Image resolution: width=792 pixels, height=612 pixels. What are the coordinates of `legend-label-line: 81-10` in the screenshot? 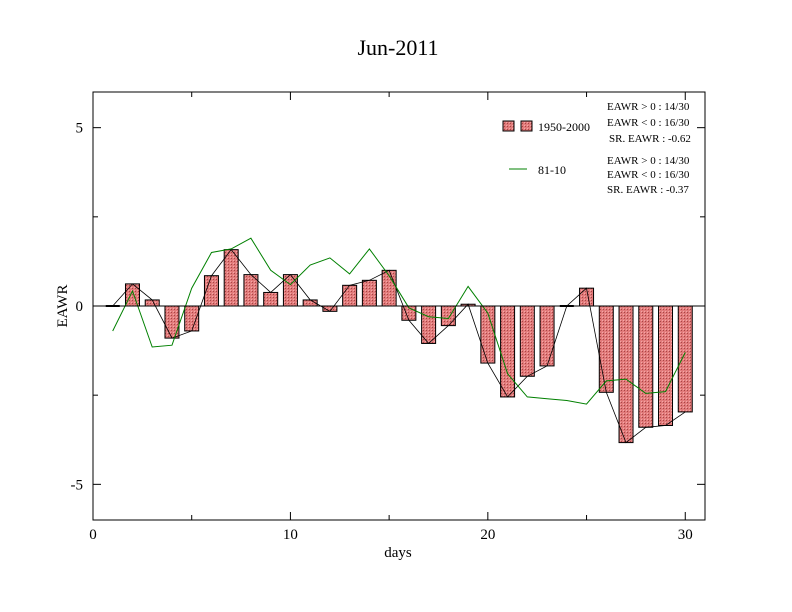 It's located at (552, 170).